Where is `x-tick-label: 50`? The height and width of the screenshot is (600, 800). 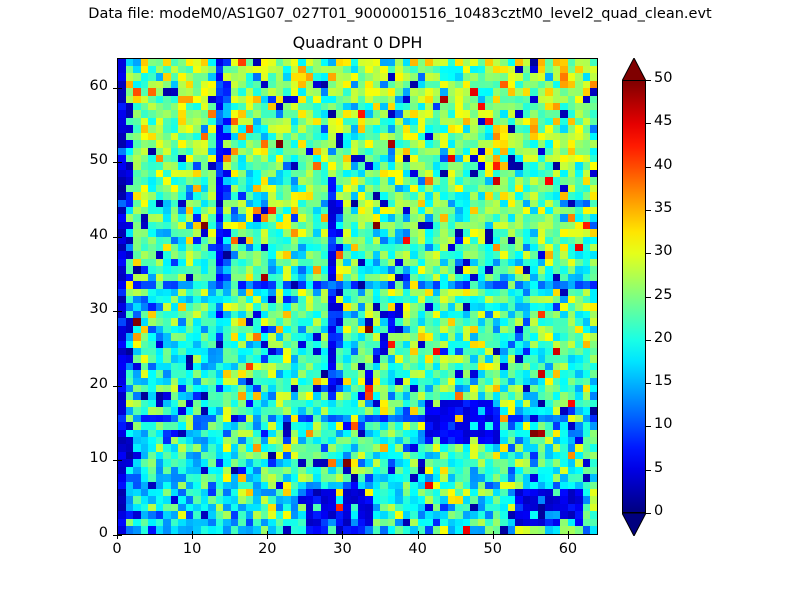 x-tick-label: 50 is located at coordinates (492, 549).